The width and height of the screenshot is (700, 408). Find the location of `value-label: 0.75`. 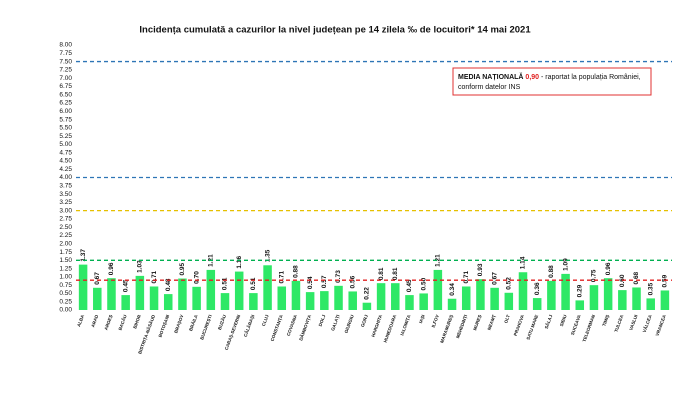

value-label: 0.75 is located at coordinates (594, 275).